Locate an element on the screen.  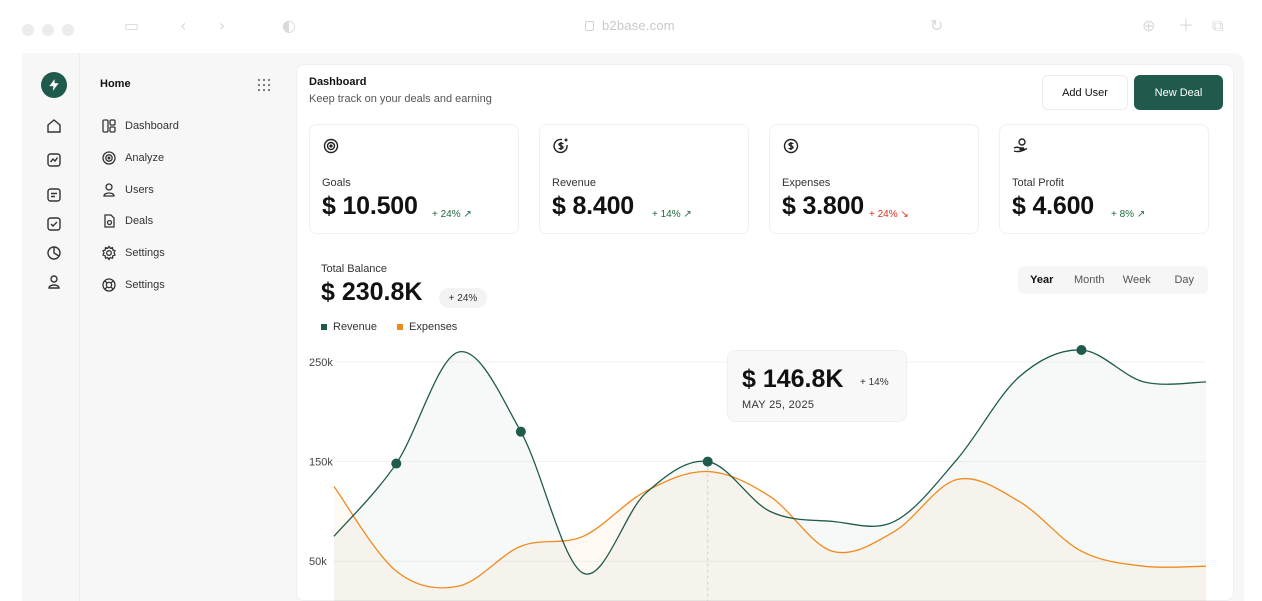
sidebar-item-deals: Deals is located at coordinates (127, 221).